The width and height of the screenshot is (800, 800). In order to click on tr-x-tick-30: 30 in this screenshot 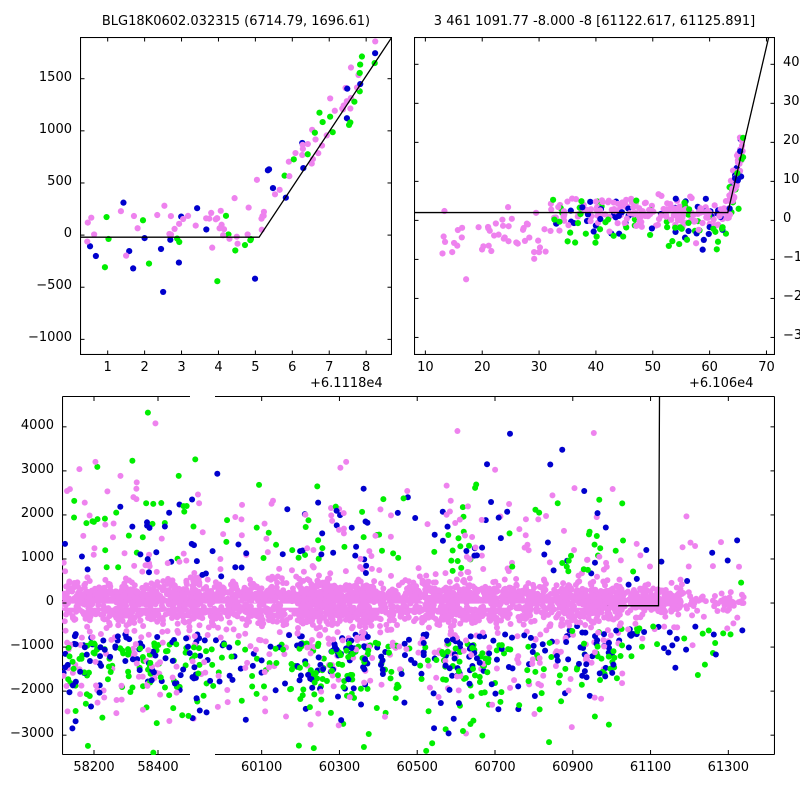, I will do `click(539, 367)`.